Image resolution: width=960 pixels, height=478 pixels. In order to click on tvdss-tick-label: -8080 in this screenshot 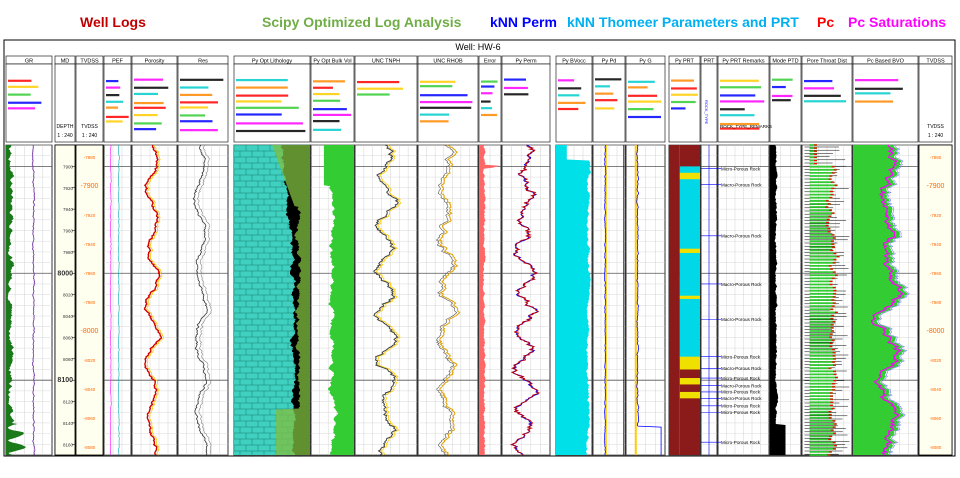, I will do `click(90, 447)`.